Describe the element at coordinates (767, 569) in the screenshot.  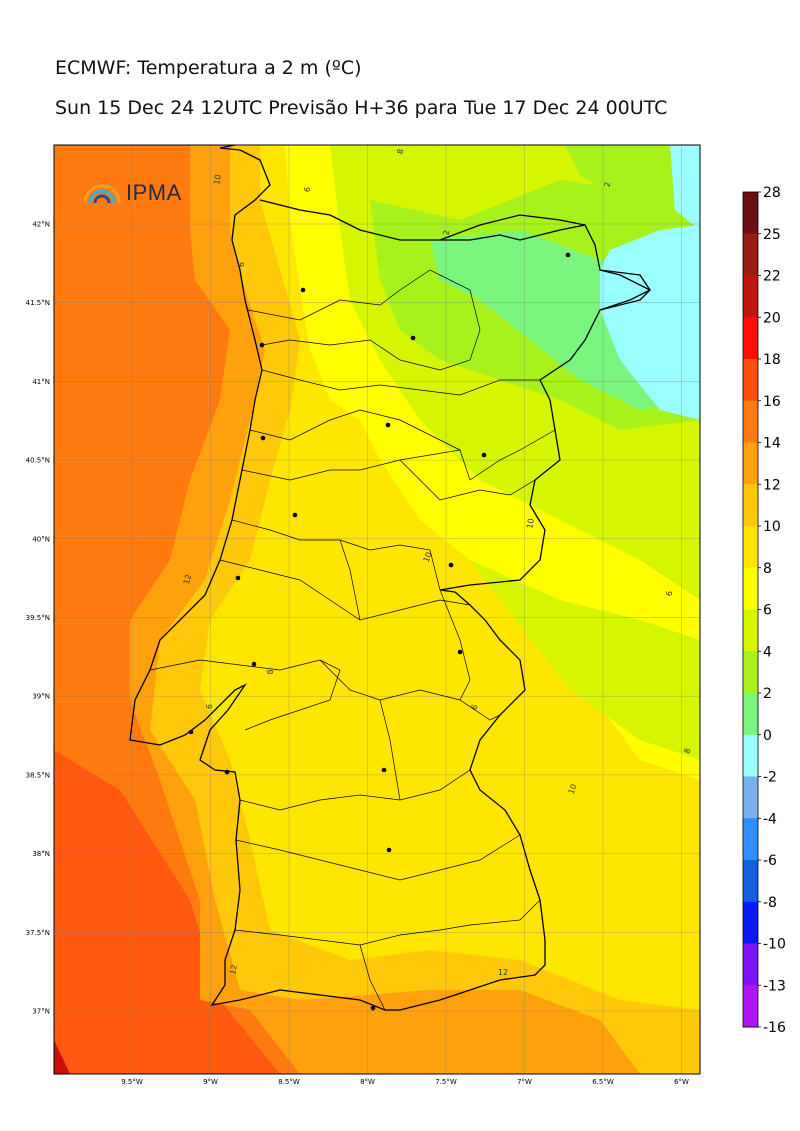
I see `colorbar-label: 8` at that location.